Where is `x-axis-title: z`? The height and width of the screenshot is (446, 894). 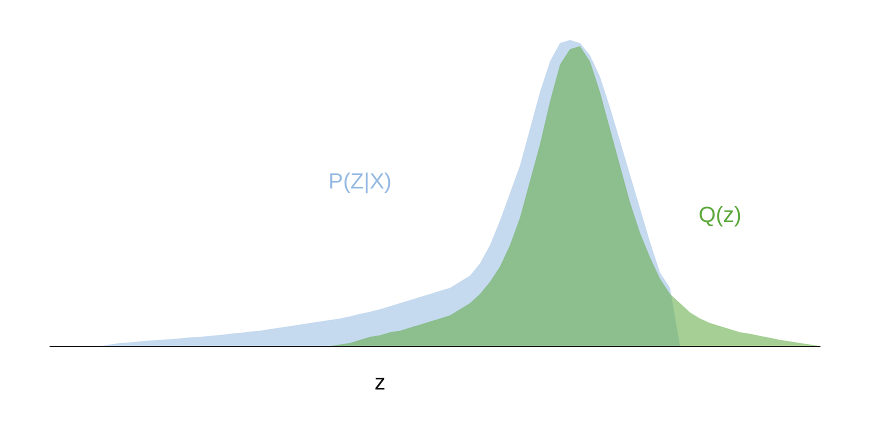 x-axis-title: z is located at coordinates (380, 382).